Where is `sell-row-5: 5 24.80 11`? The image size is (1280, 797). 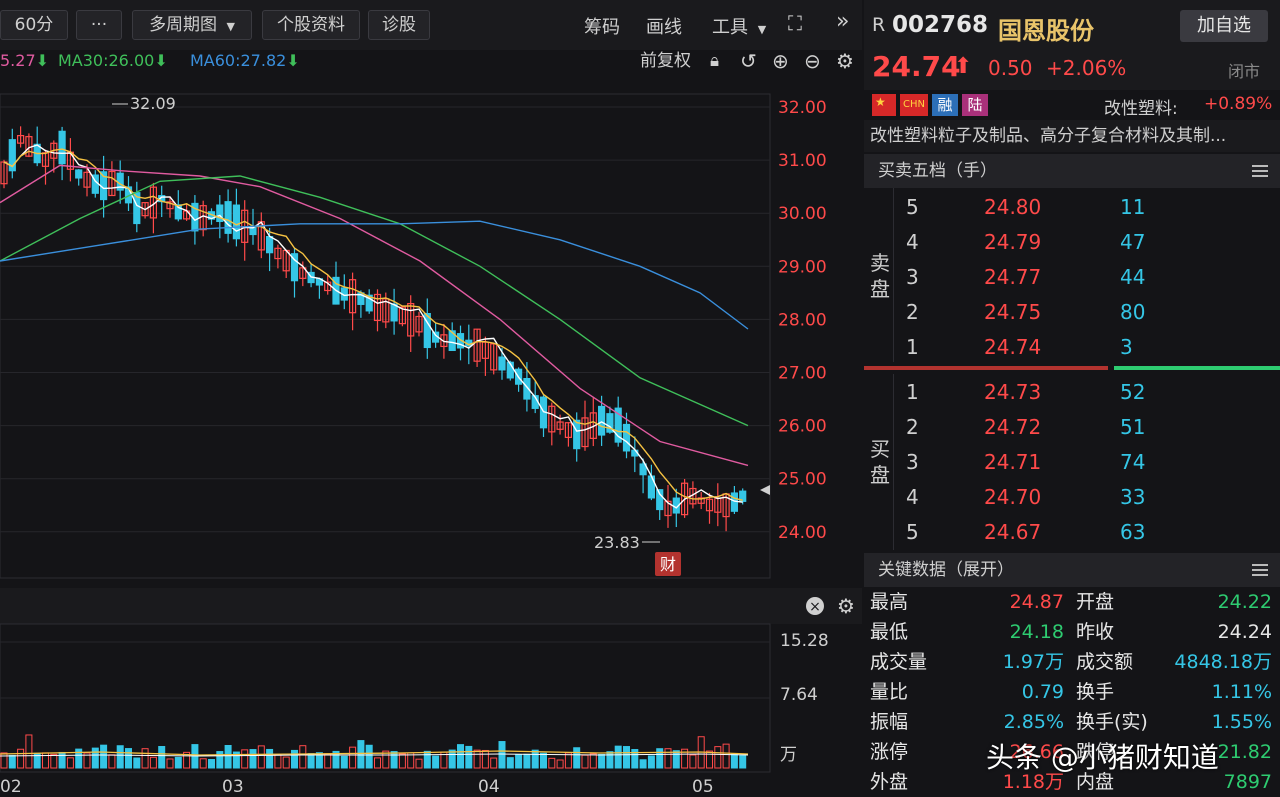
sell-row-5: 5 24.80 11 is located at coordinates (1026, 207).